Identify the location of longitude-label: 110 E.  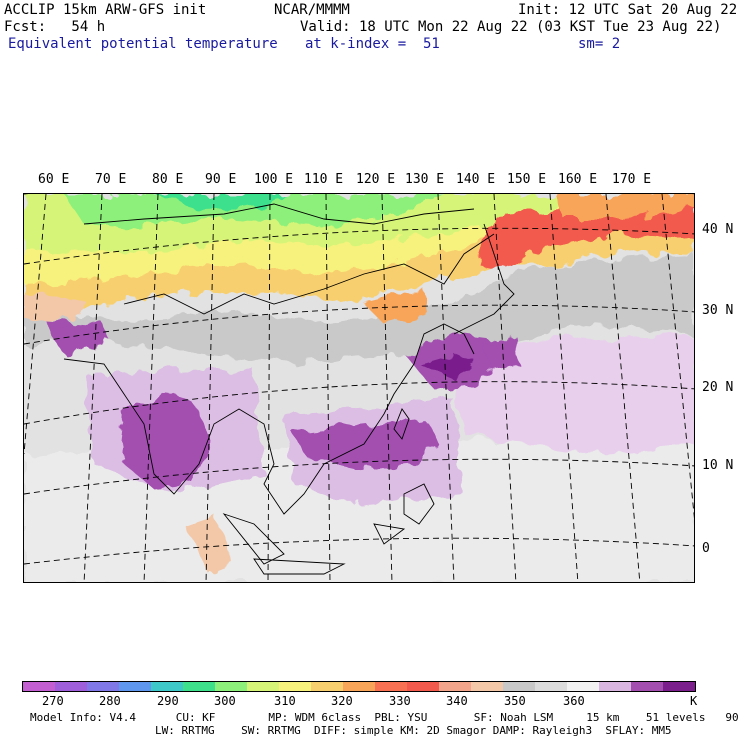
(324, 179).